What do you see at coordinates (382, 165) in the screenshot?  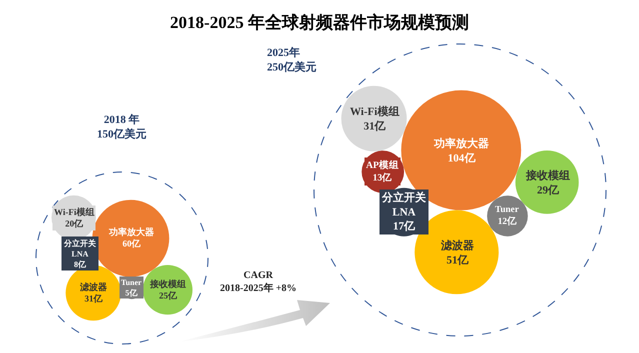 I see `category-label: AP模组` at bounding box center [382, 165].